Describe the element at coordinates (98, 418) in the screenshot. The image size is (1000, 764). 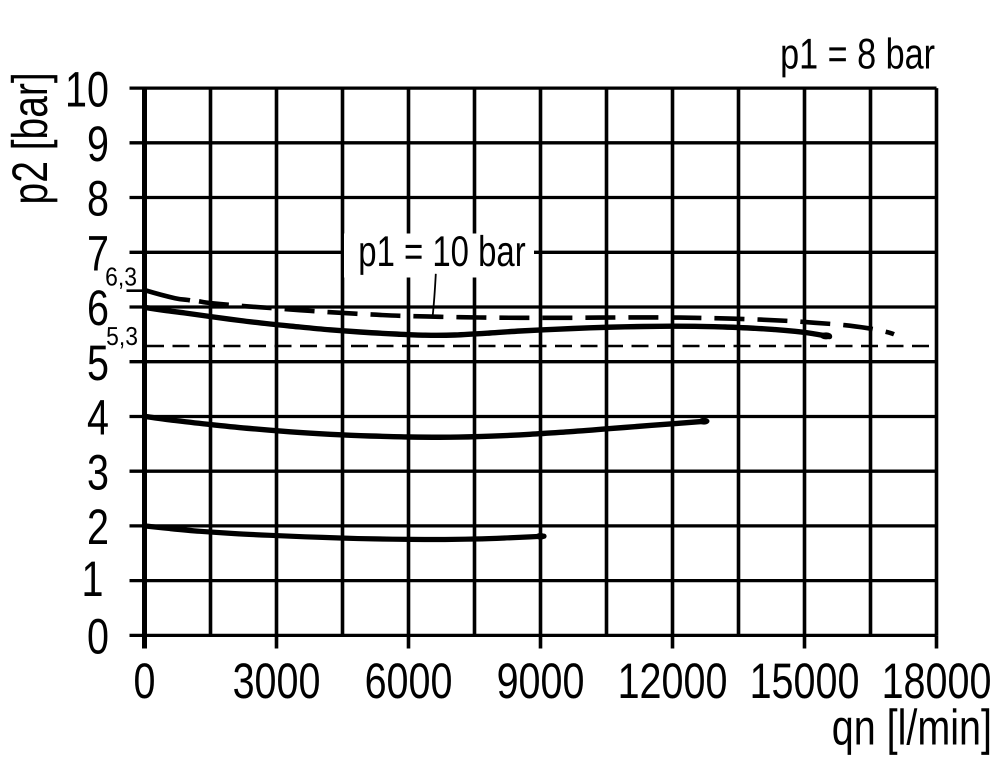
I see `svg-text: 4` at that location.